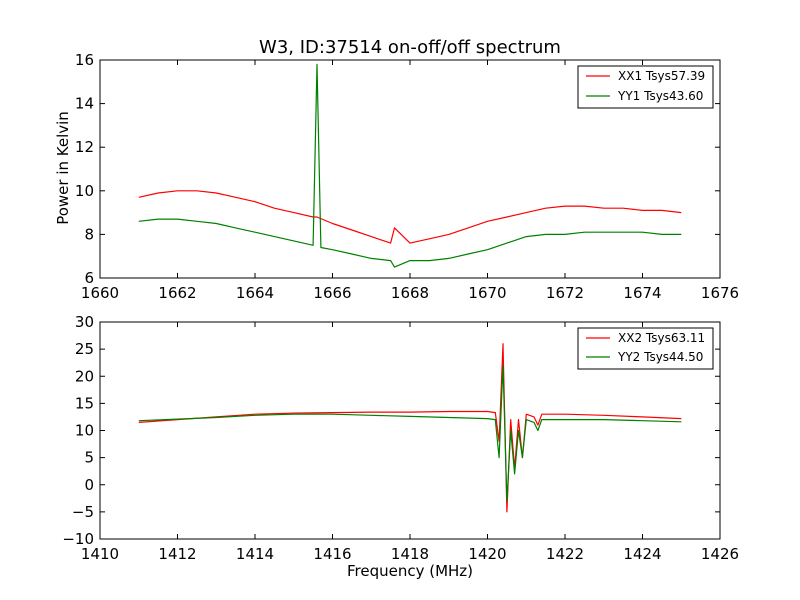 Image resolution: width=800 pixels, height=600 pixels. I want to click on bottom-y-tick-label: 30, so click(84, 322).